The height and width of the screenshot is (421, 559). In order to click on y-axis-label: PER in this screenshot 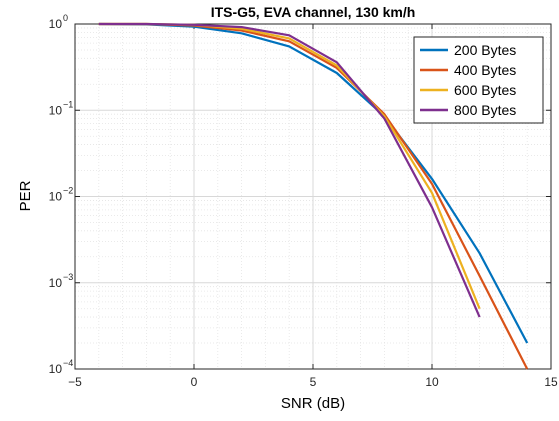, I will do `click(25, 195)`.